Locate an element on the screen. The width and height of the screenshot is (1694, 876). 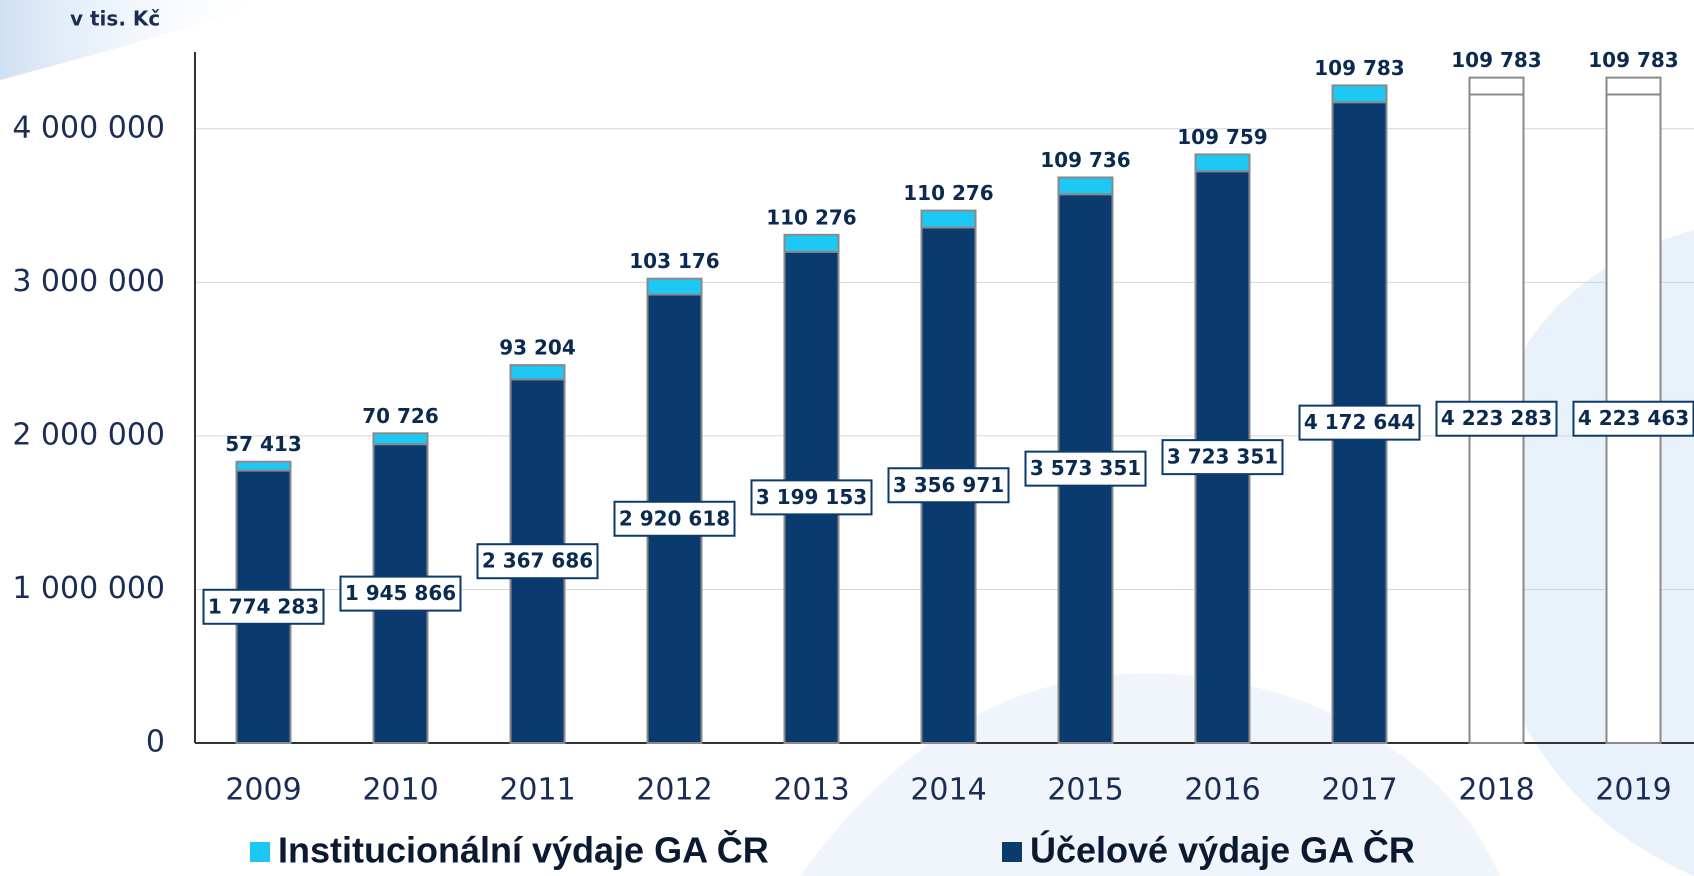
x-tick-label: 2019 is located at coordinates (1633, 790).